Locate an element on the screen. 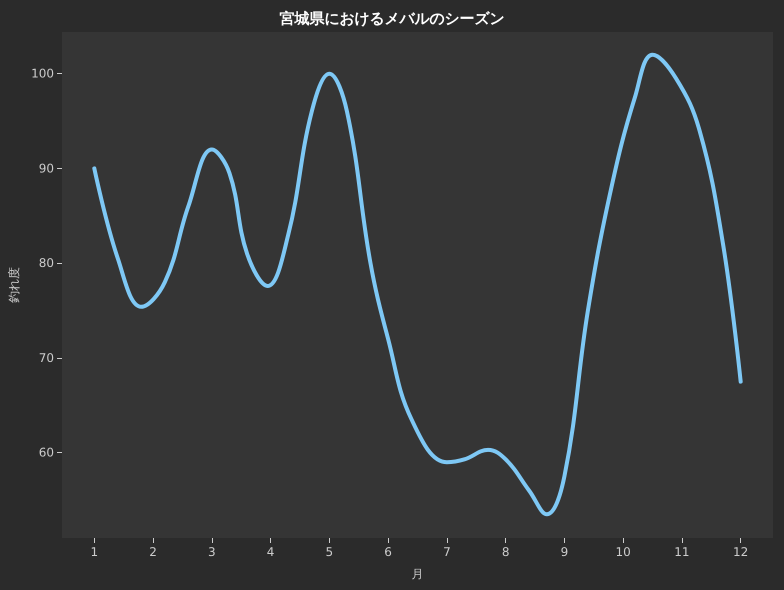 This screenshot has height=590, width=784. y-tick-label: 80 is located at coordinates (46, 263).